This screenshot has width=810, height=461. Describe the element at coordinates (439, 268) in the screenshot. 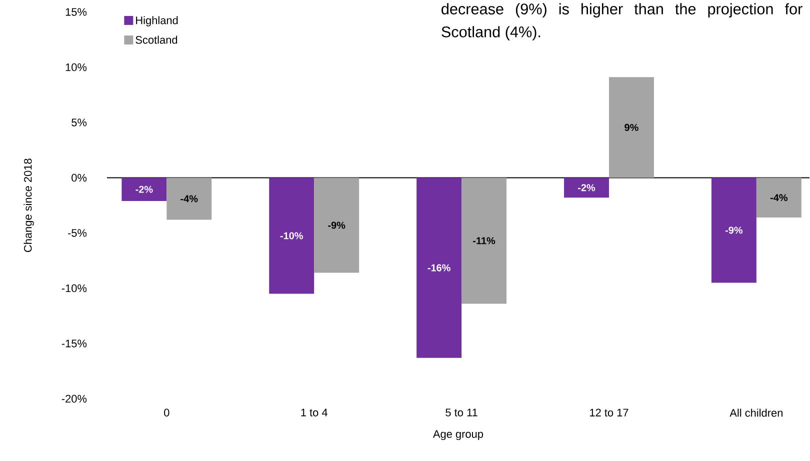

I see `data-label: -16%` at that location.